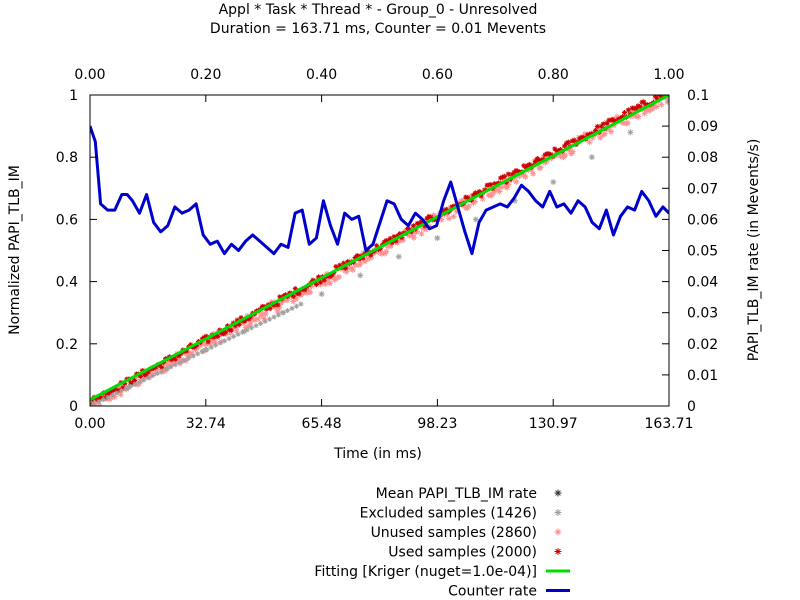 This screenshot has width=800, height=600. What do you see at coordinates (698, 96) in the screenshot?
I see `y2-tick-label: 0.1` at bounding box center [698, 96].